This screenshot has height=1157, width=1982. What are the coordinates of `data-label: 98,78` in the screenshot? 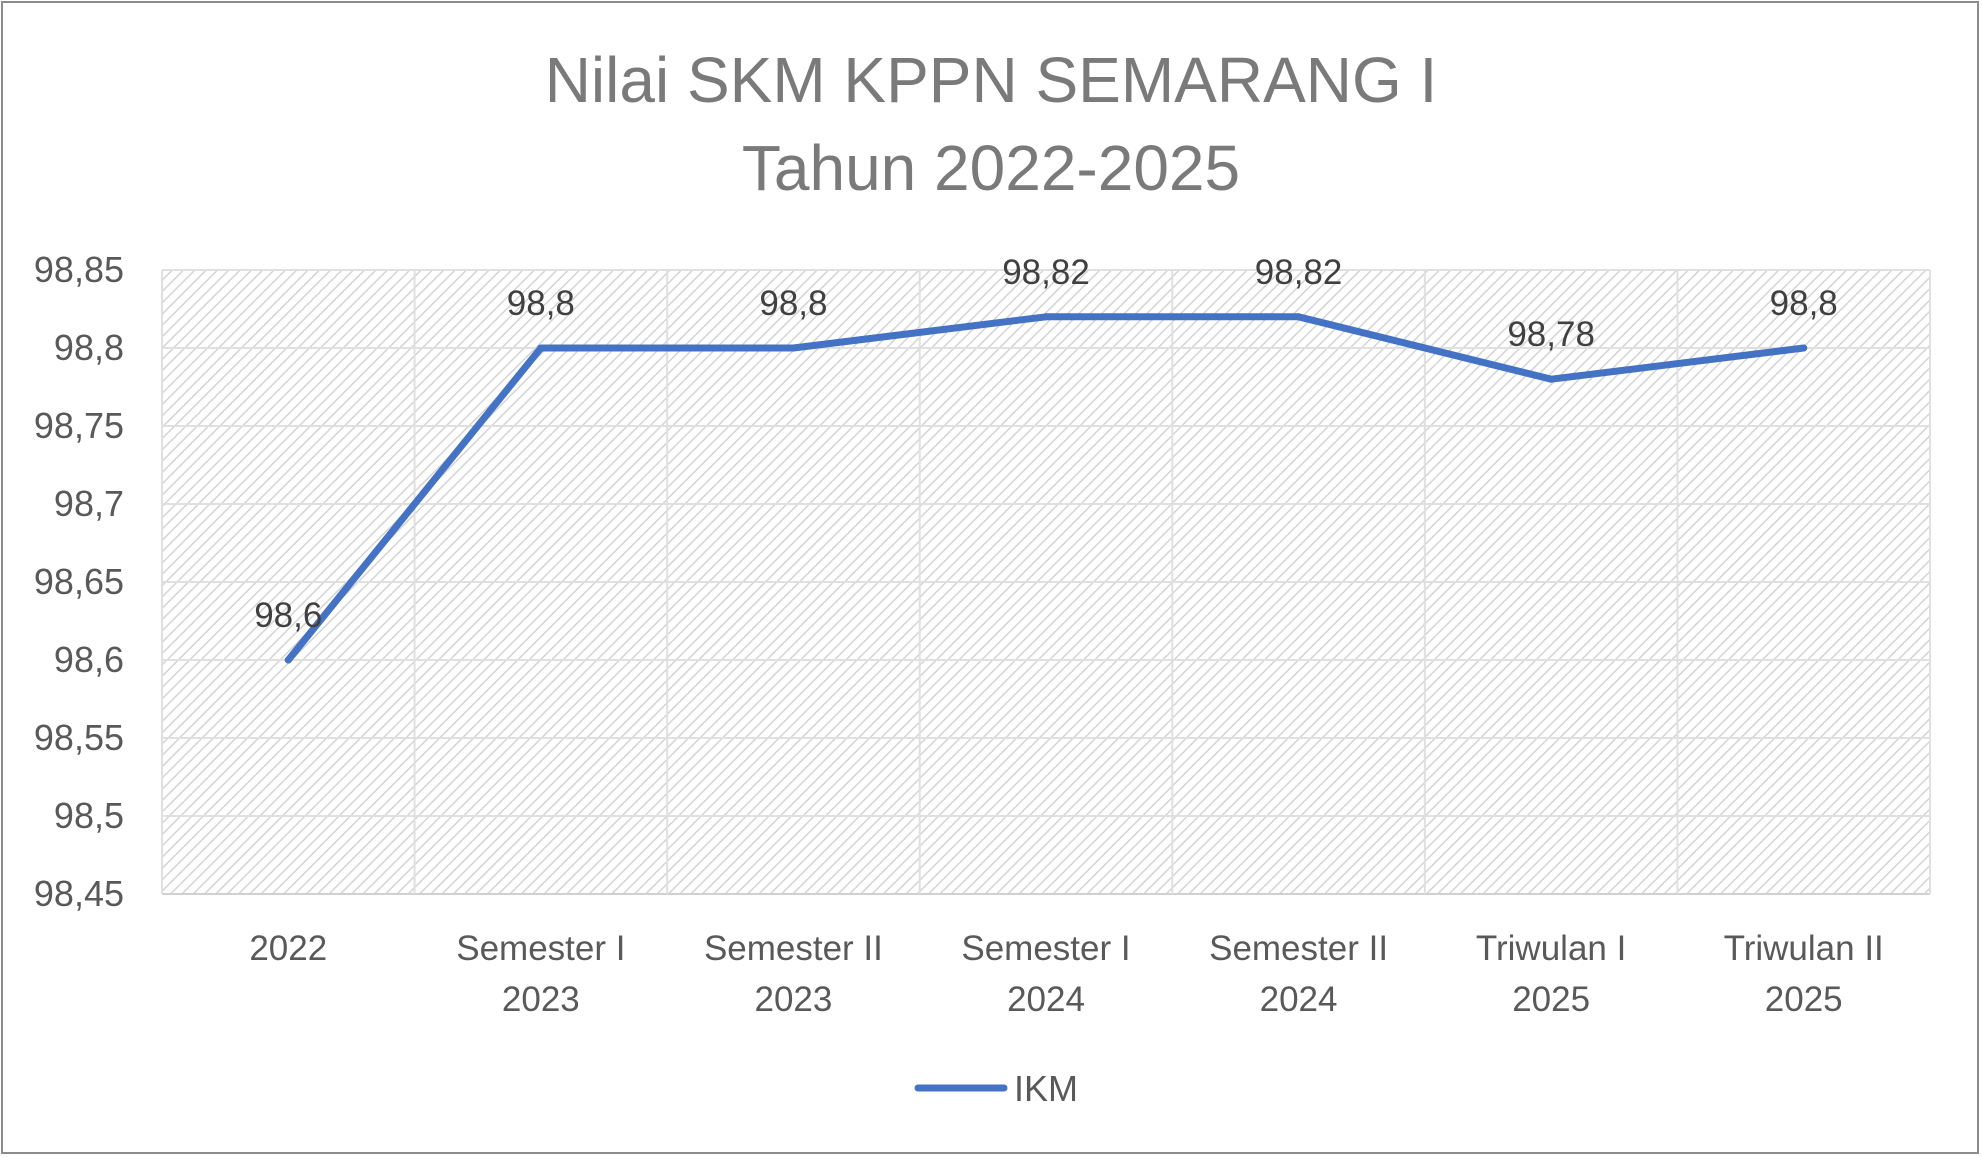 It's located at (1551, 334).